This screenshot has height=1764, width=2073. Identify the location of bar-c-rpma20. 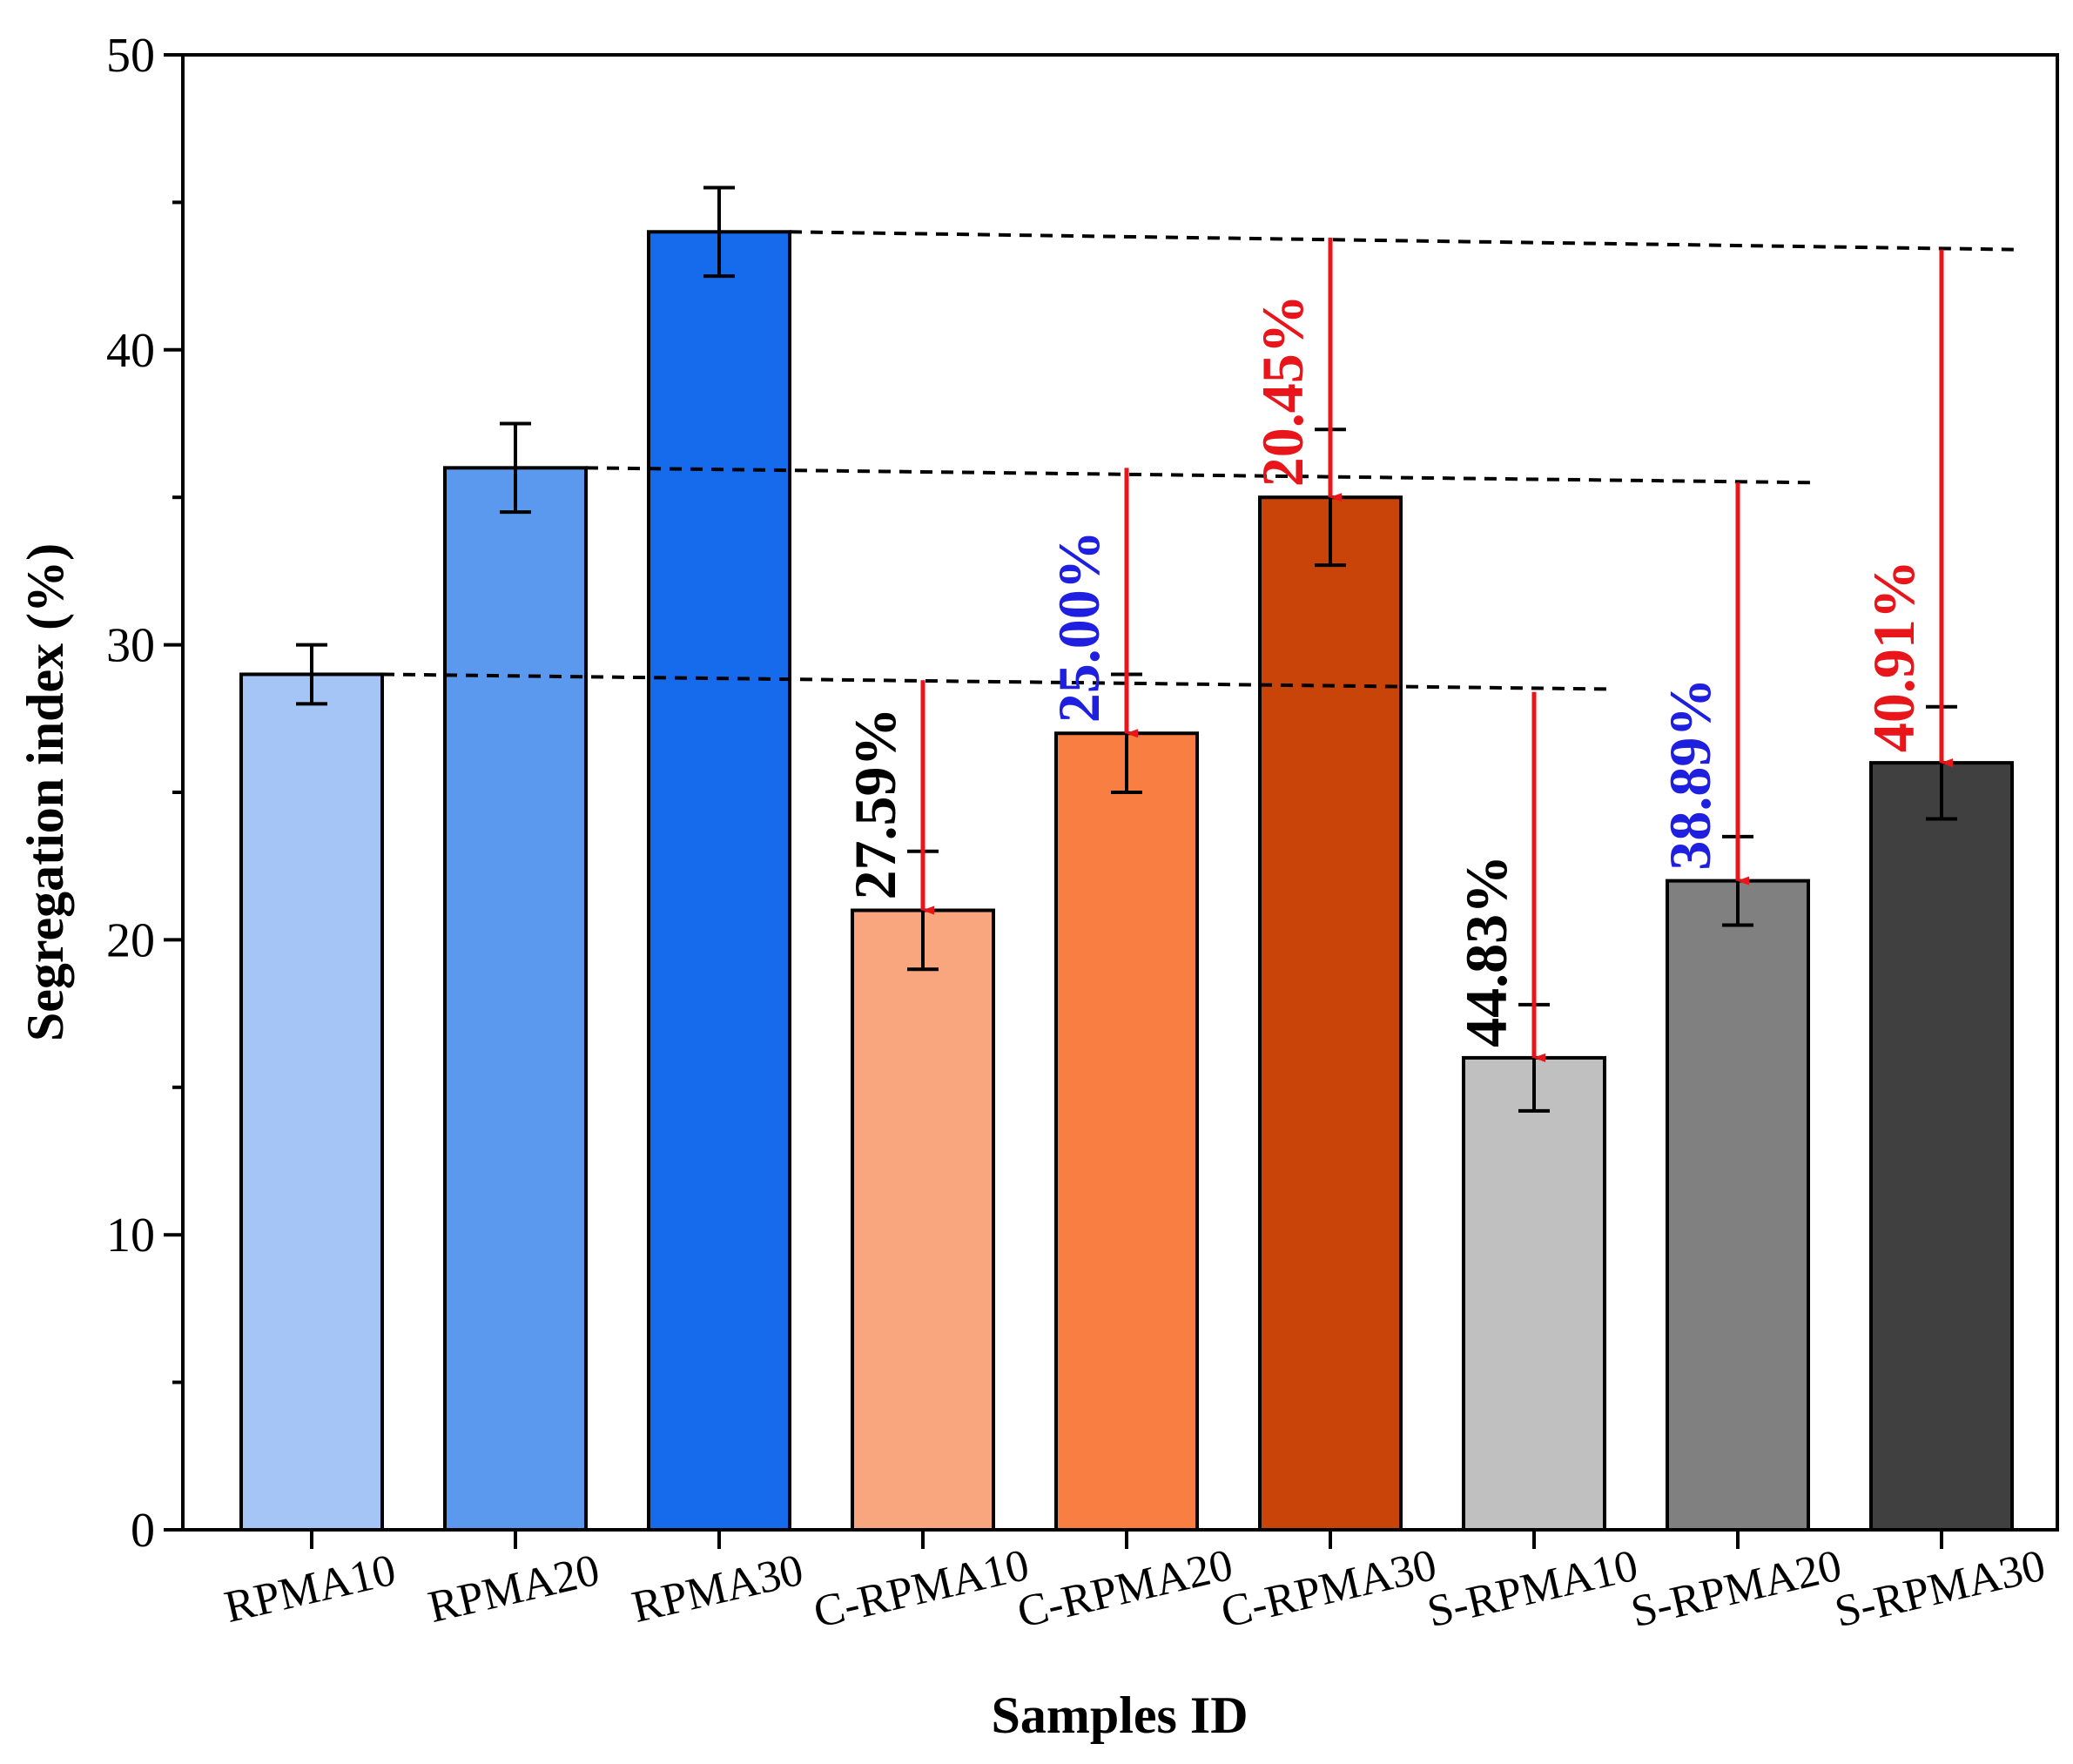
(1126, 1131).